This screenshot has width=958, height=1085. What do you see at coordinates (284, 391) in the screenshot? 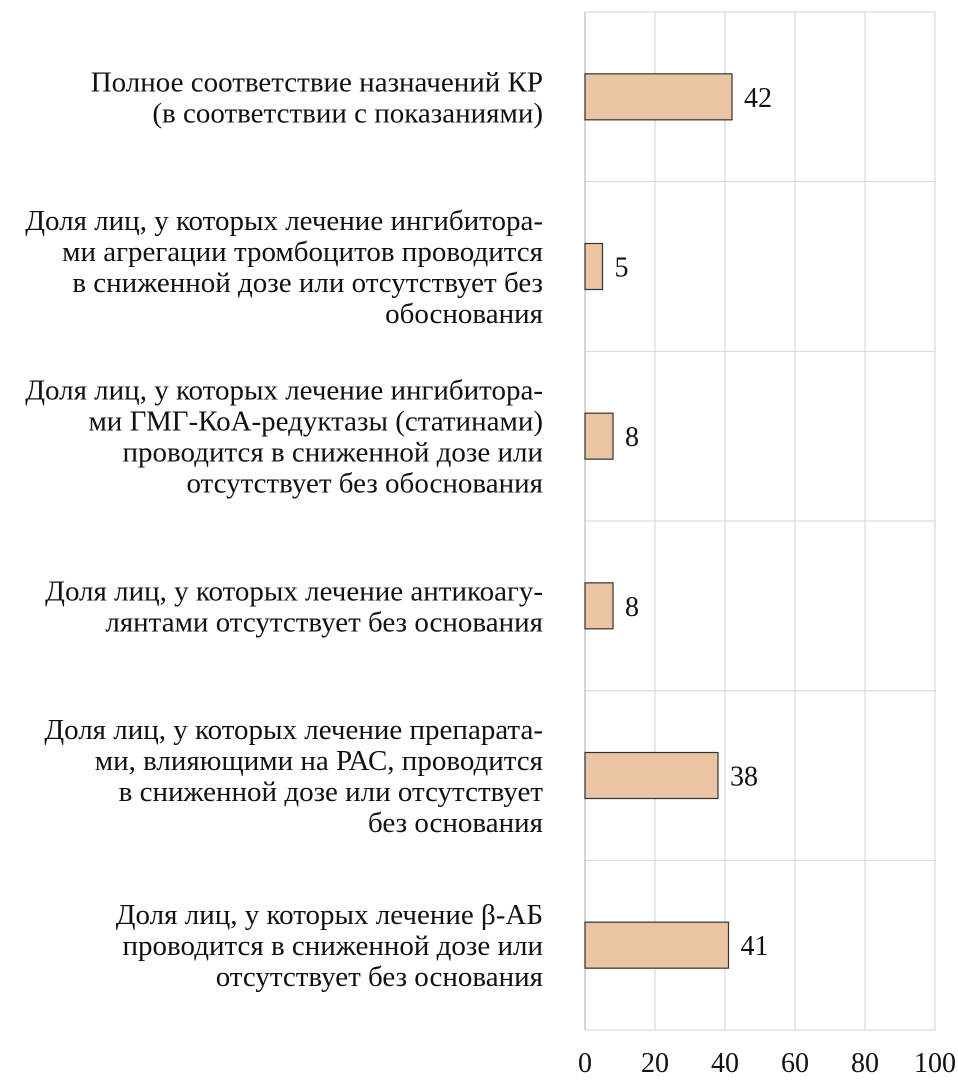
I see `category-label-2-line-0: Доля лиц, у которых лечение ингибитора-` at bounding box center [284, 391].